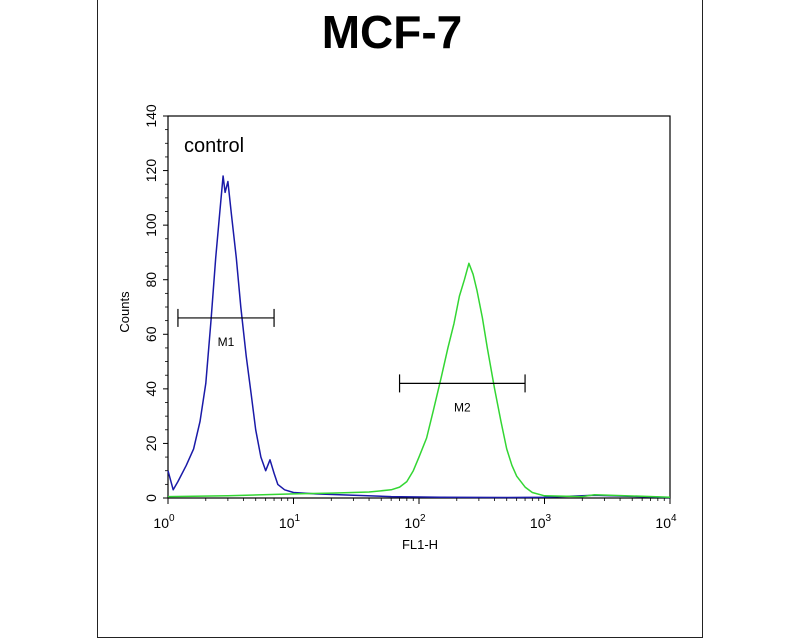 The height and width of the screenshot is (638, 800). I want to click on annotation-control: control, so click(214, 146).